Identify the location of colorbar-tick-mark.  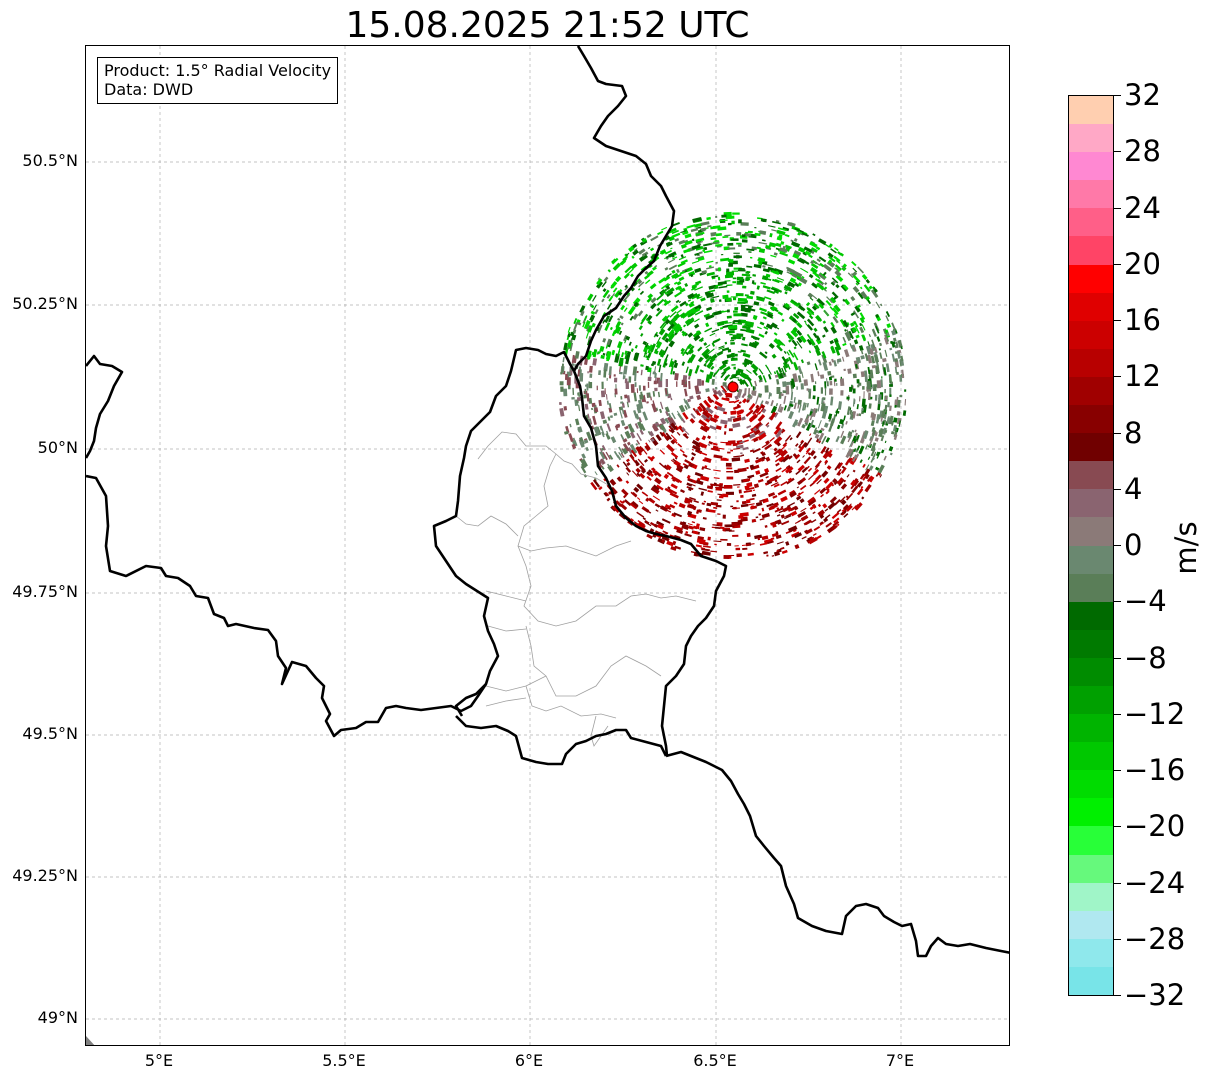
(1117, 827).